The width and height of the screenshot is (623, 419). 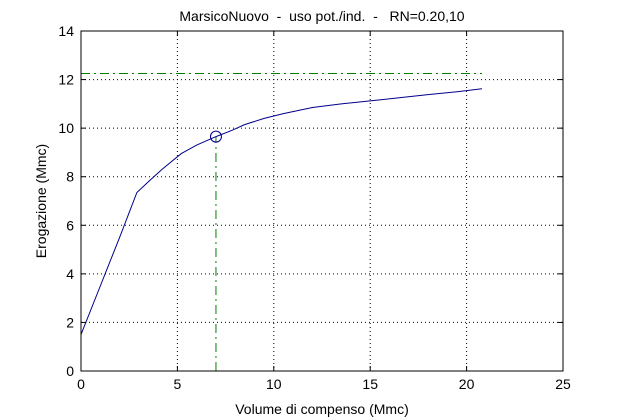 What do you see at coordinates (370, 384) in the screenshot?
I see `x-tick-label: 15` at bounding box center [370, 384].